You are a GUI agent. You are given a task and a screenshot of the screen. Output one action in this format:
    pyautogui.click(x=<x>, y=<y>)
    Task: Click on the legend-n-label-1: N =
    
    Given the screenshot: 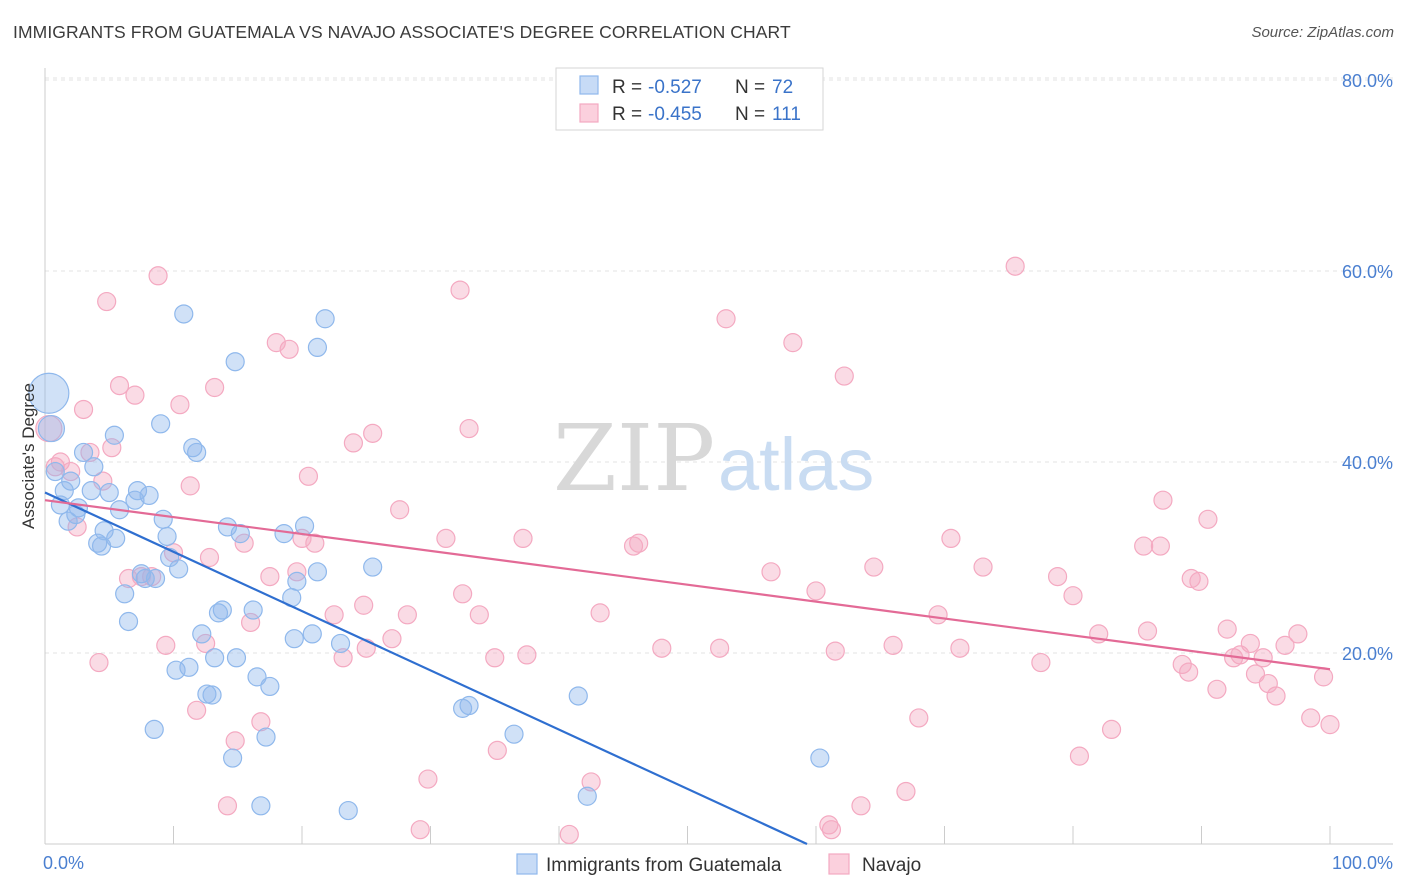 What is the action you would take?
    pyautogui.click(x=750, y=87)
    